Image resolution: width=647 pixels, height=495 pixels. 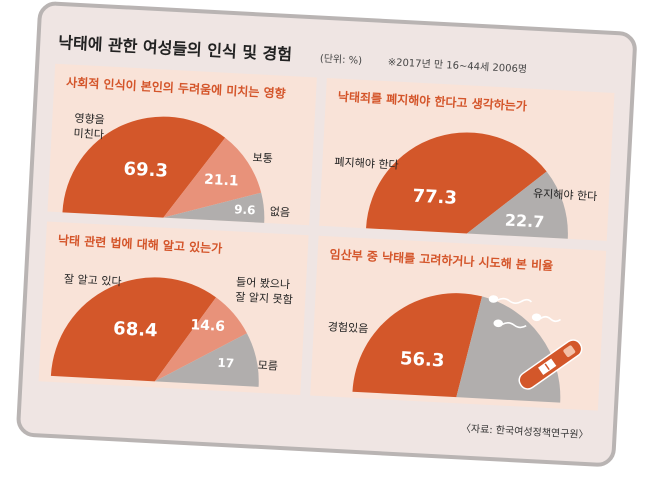 I want to click on semicircle-chart-2: 77.3 22.7 폐지해야 한다 유지해야 한다, so click(x=466, y=185).